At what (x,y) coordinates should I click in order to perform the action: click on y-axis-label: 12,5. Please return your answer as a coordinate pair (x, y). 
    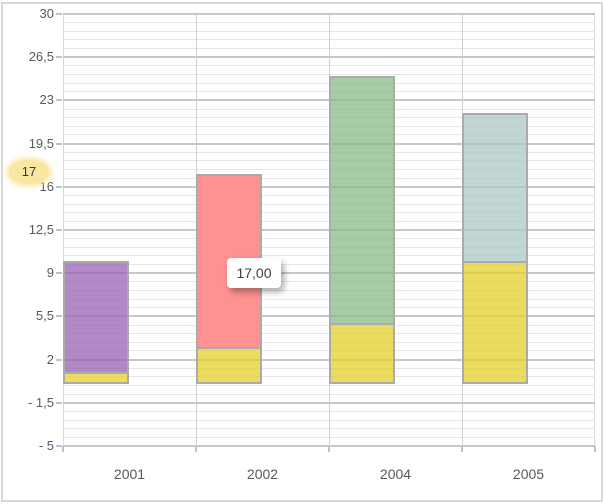
    Looking at the image, I should click on (41, 229).